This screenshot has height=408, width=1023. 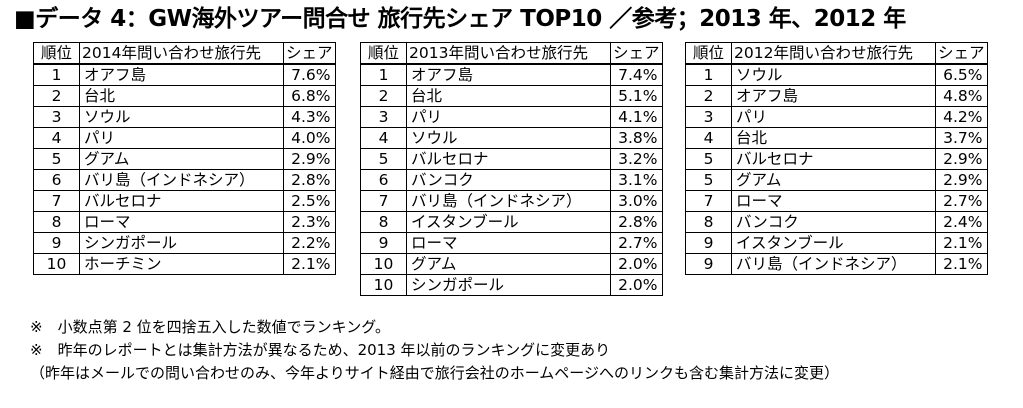 I want to click on table-row: 7 バリ島（インドネシア） 3.0%, so click(x=511, y=201).